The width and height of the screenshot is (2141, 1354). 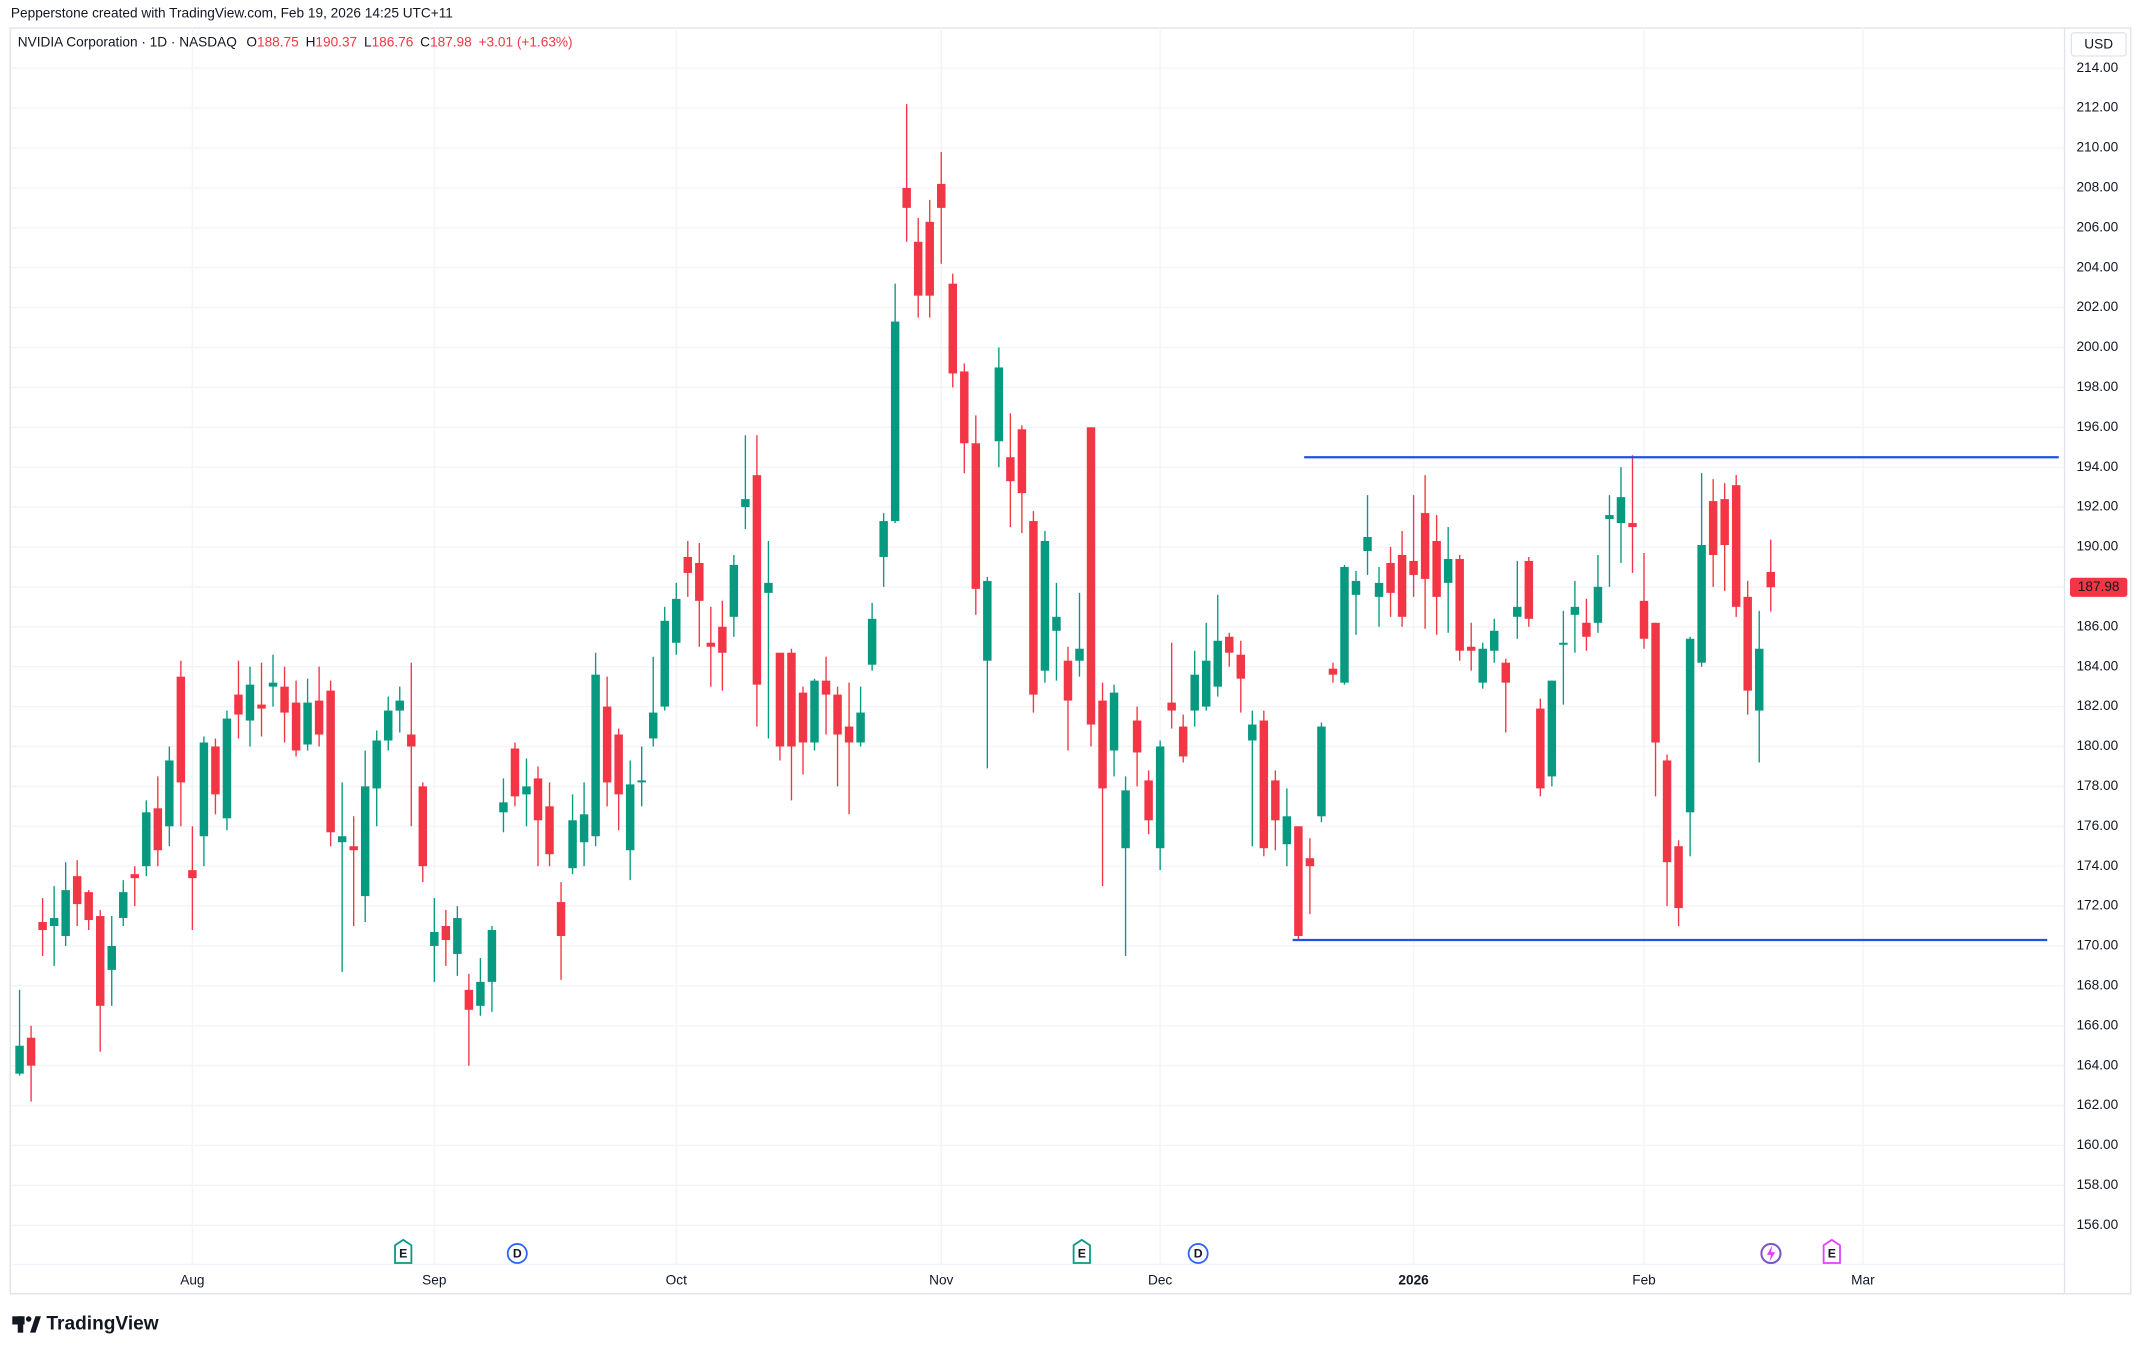 What do you see at coordinates (941, 1279) in the screenshot?
I see `x-tick-label: Nov` at bounding box center [941, 1279].